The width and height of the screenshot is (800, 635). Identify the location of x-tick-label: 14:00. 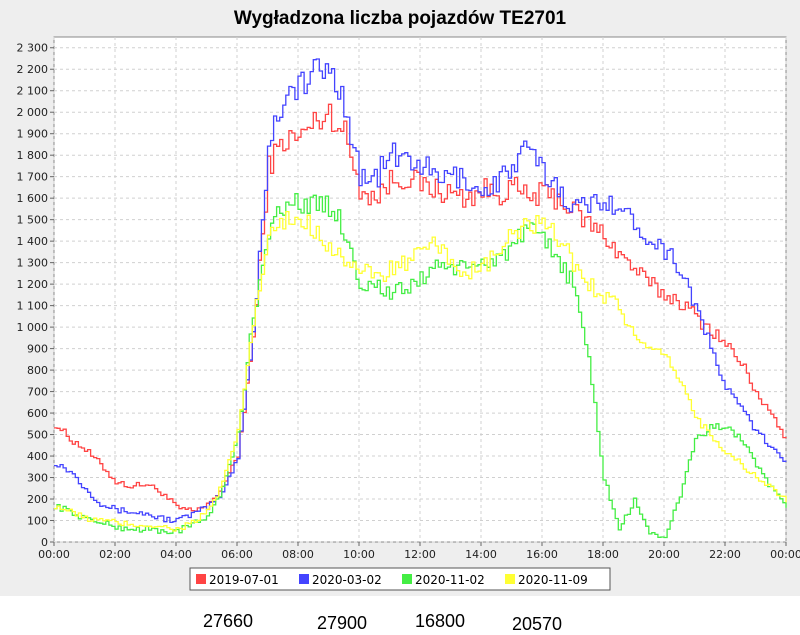
(481, 554).